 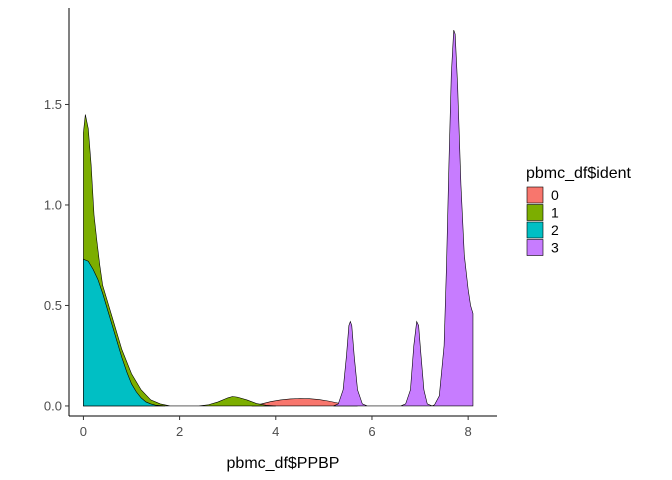 What do you see at coordinates (179, 431) in the screenshot?
I see `x-tick-label: 2` at bounding box center [179, 431].